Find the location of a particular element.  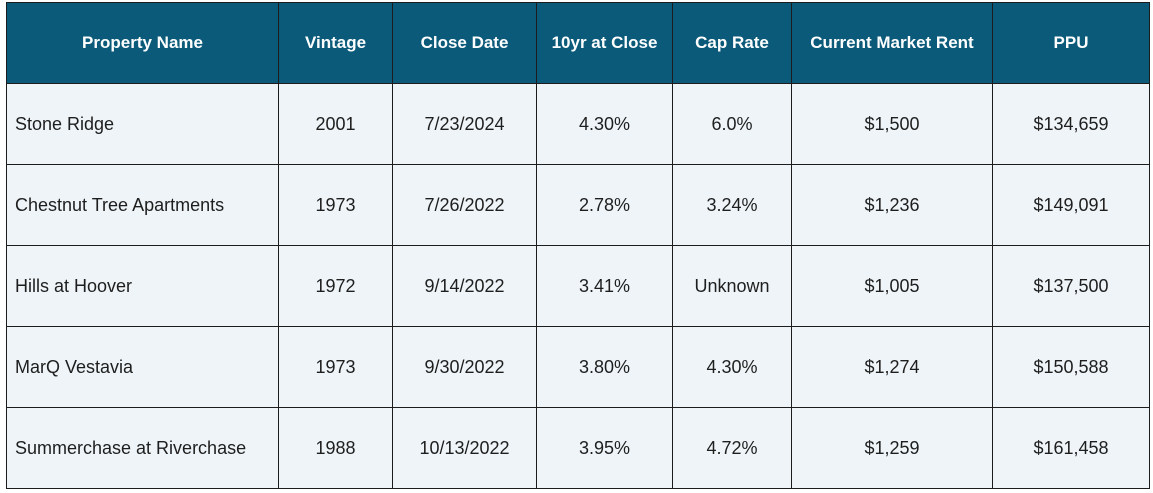

cell-ppu: $134,659 is located at coordinates (1071, 124).